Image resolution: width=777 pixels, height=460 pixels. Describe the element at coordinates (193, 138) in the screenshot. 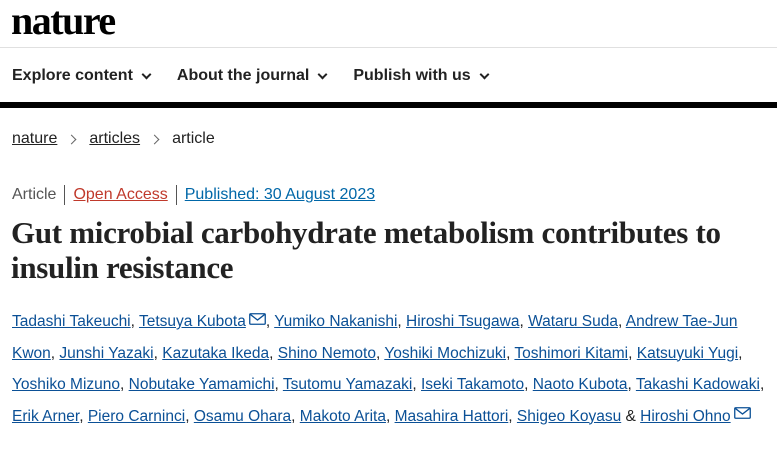

I see `breadcrumb-current: article` at that location.